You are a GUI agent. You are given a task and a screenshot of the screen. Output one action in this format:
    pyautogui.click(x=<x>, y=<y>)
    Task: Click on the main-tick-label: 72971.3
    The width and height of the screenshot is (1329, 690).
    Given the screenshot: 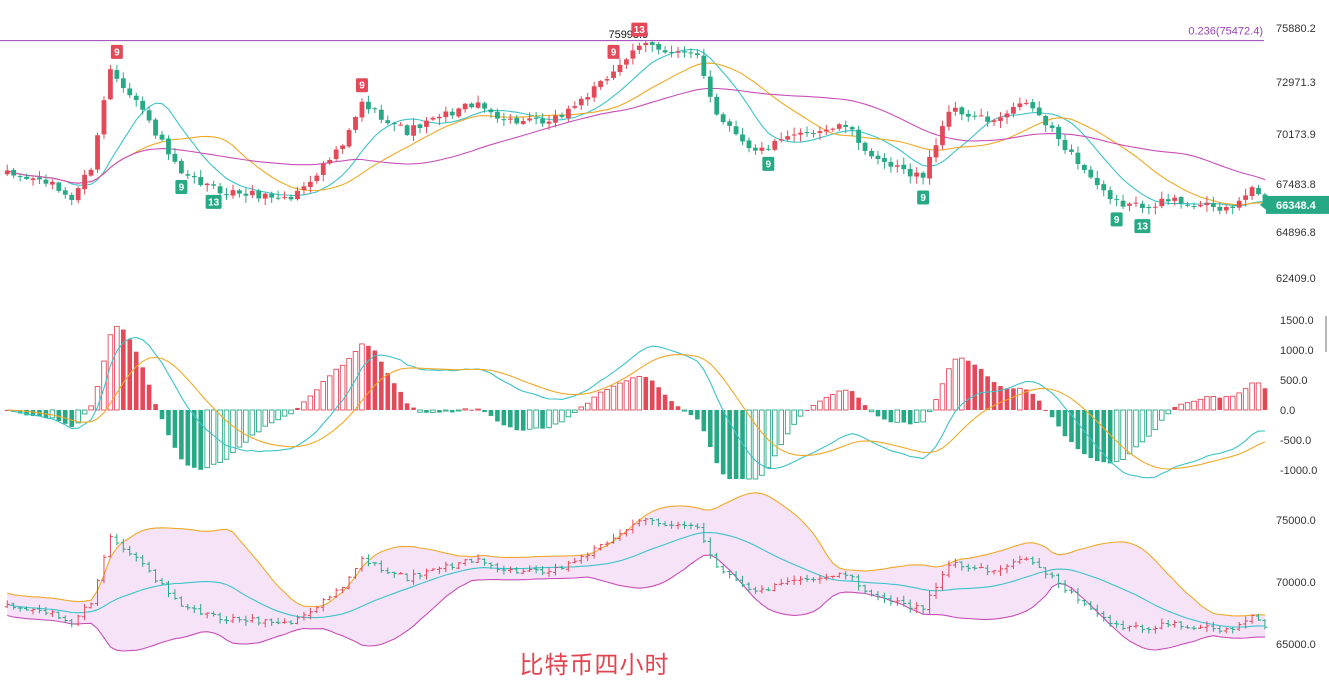 What is the action you would take?
    pyautogui.click(x=1296, y=83)
    